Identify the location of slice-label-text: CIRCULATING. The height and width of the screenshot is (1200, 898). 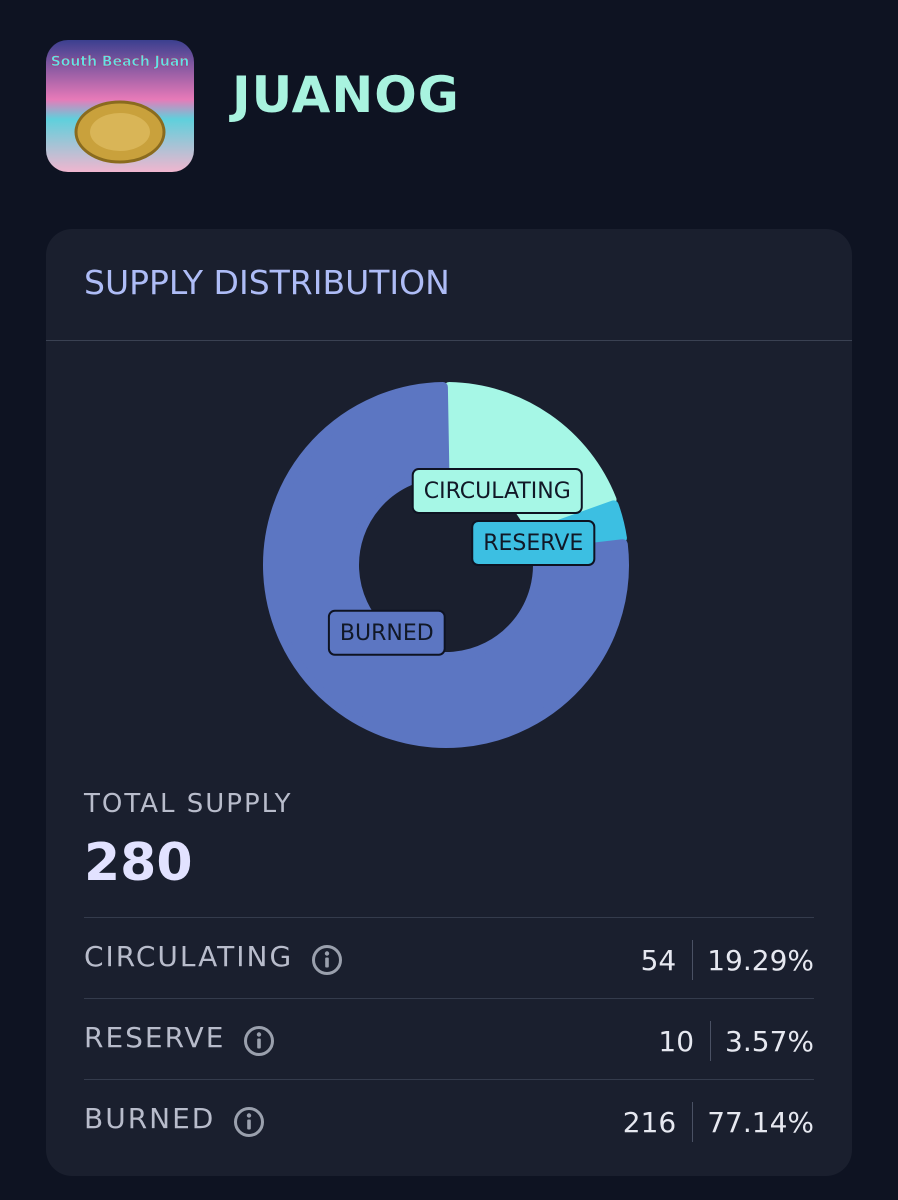
(497, 491).